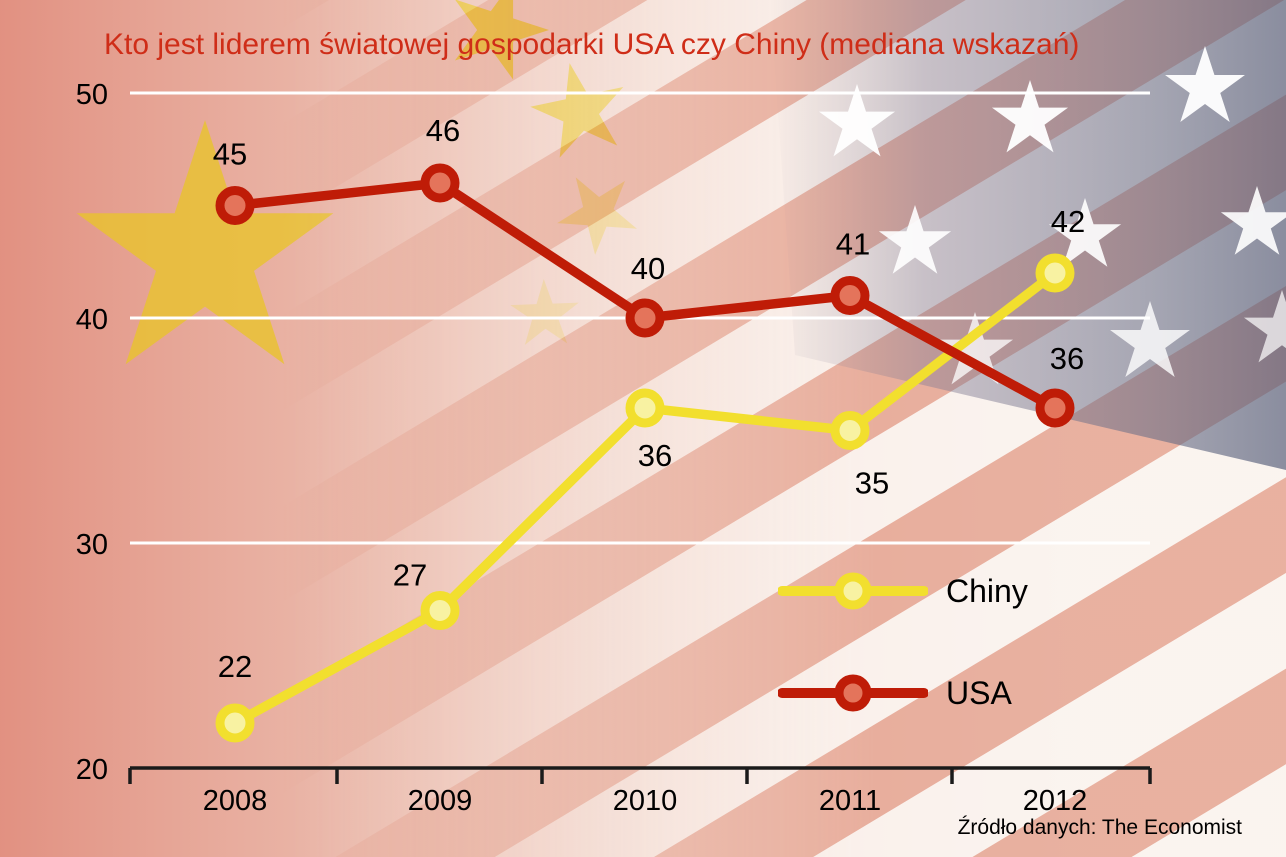 The width and height of the screenshot is (1286, 857). Describe the element at coordinates (410, 575) in the screenshot. I see `data-label-chiny-2009: 27` at that location.